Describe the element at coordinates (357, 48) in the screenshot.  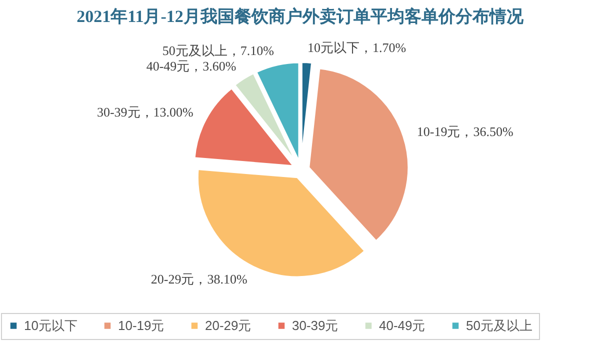
I see `data-label: 10元以下，1.70%` at that location.